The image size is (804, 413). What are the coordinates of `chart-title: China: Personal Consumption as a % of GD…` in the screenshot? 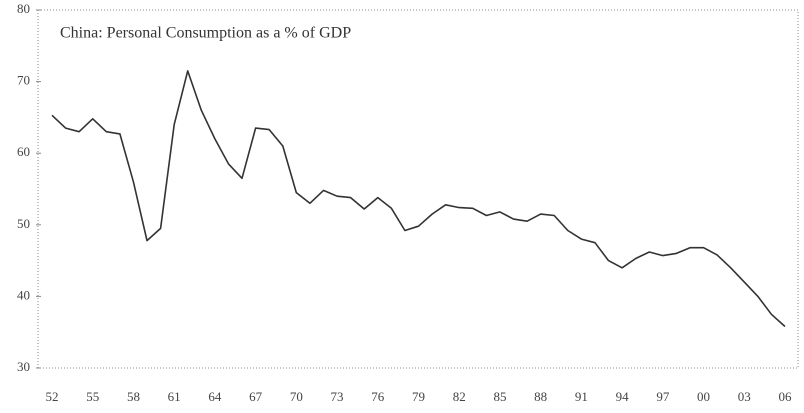 It's located at (205, 33).